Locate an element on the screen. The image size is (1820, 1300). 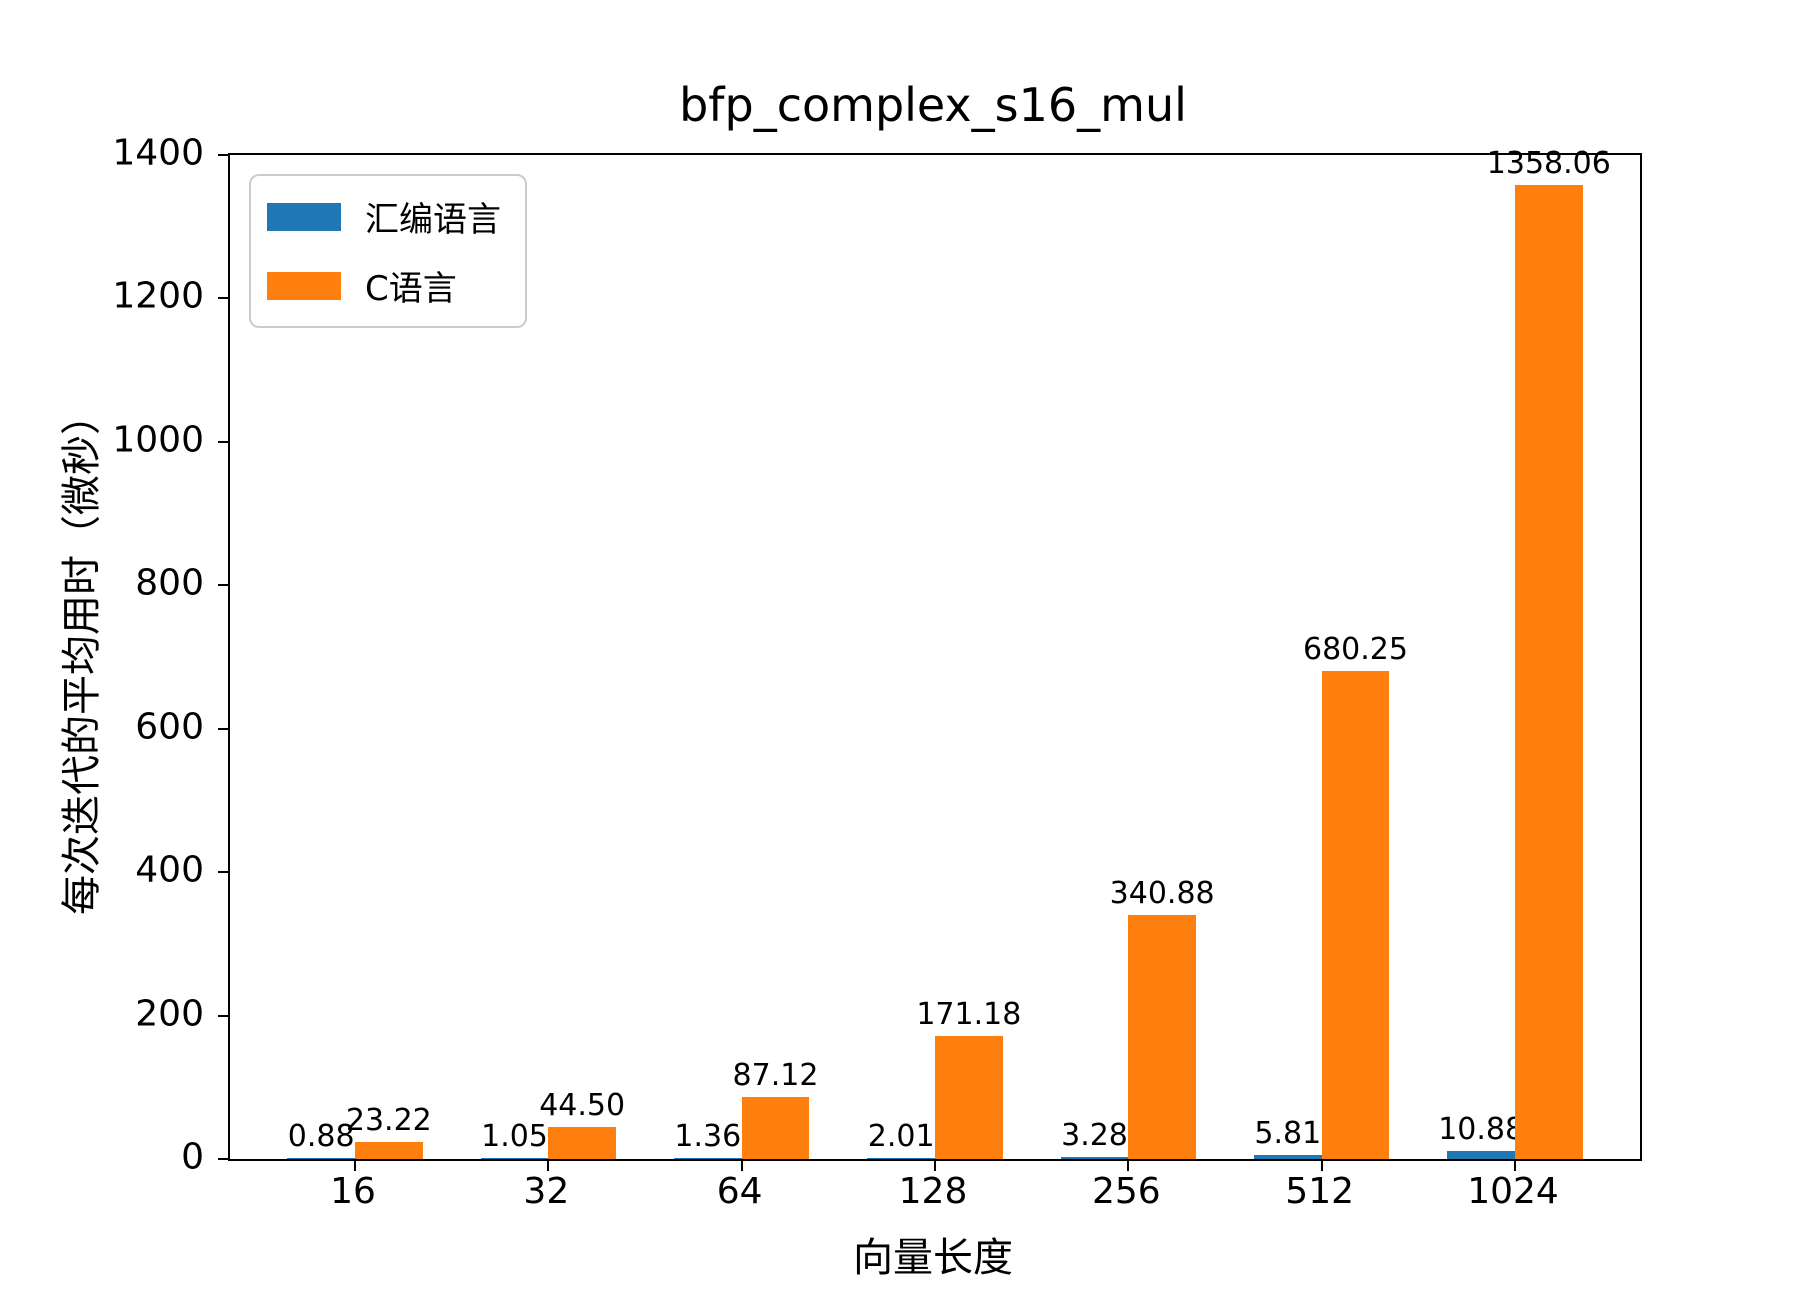
bar-汇编语言-1024 is located at coordinates (1481, 1155).